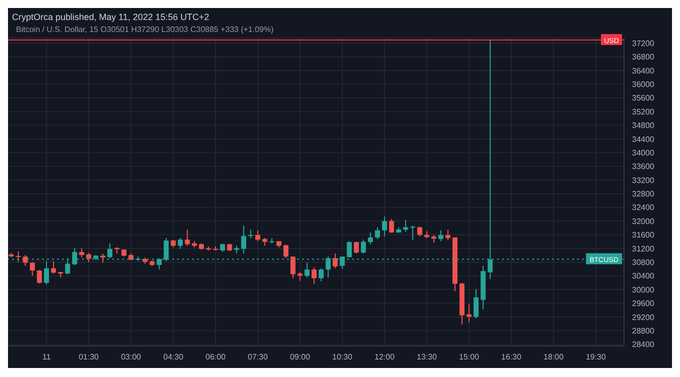  What do you see at coordinates (300, 357) in the screenshot?
I see `x-tick-label: 09:00` at bounding box center [300, 357].